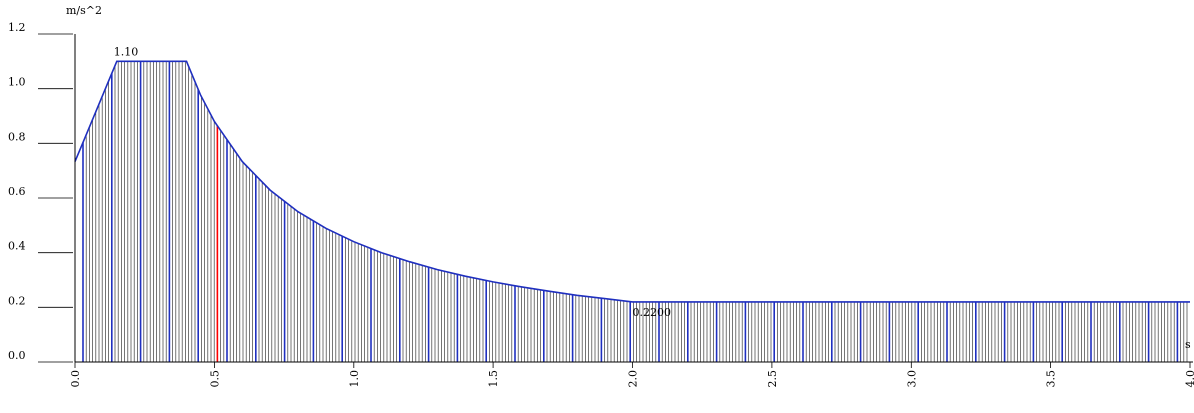  What do you see at coordinates (493, 379) in the screenshot?
I see `x-tick-label: 1.5` at bounding box center [493, 379].